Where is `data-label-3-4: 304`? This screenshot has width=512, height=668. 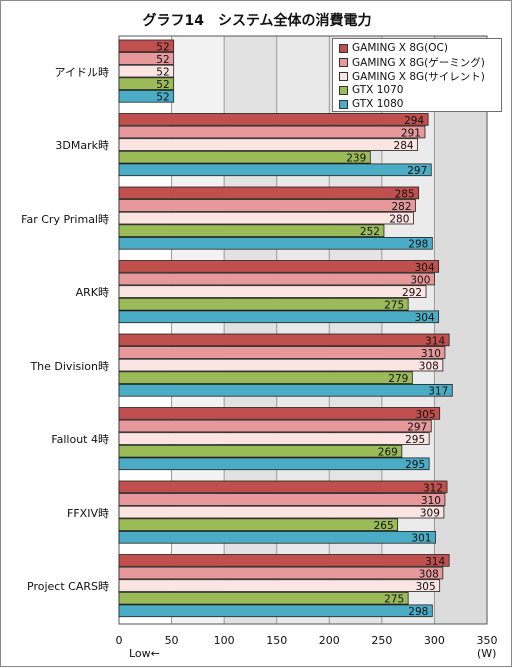 data-label-3-4: 304 is located at coordinates (425, 318).